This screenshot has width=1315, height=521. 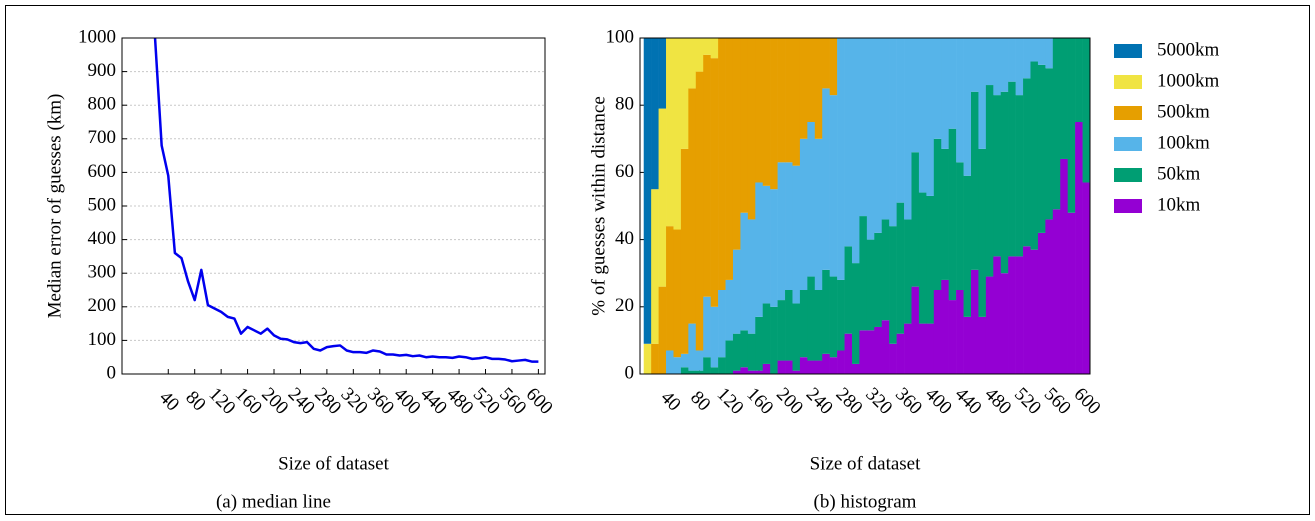 I want to click on x-tick-label: 160, so click(x=759, y=401).